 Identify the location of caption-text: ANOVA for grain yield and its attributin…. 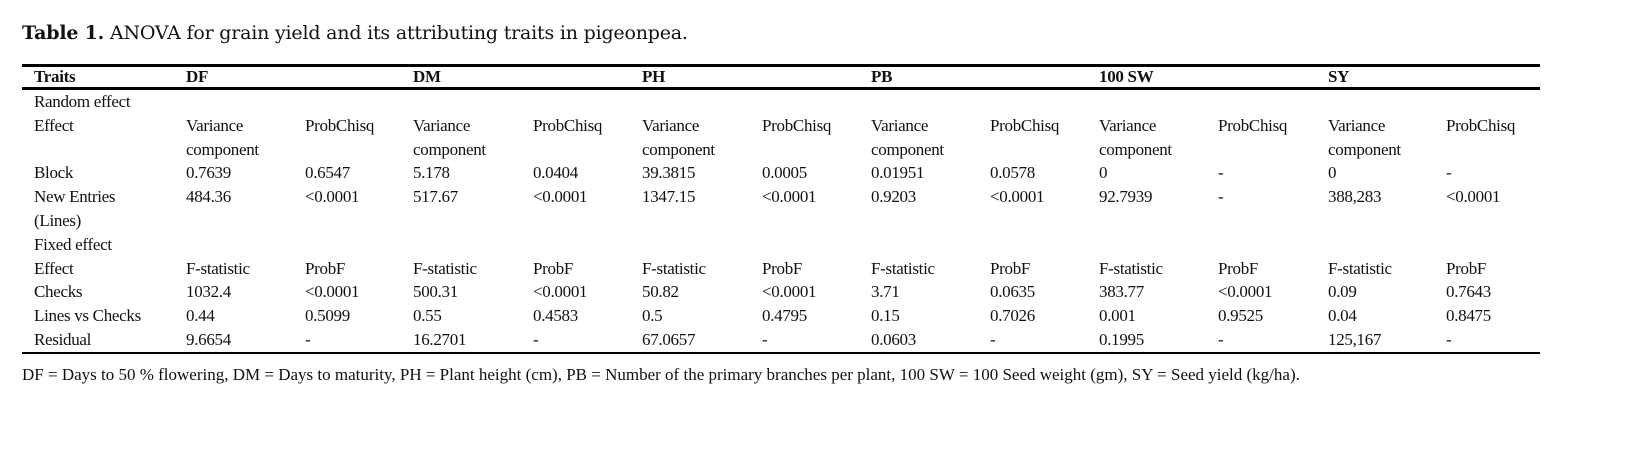
(396, 33).